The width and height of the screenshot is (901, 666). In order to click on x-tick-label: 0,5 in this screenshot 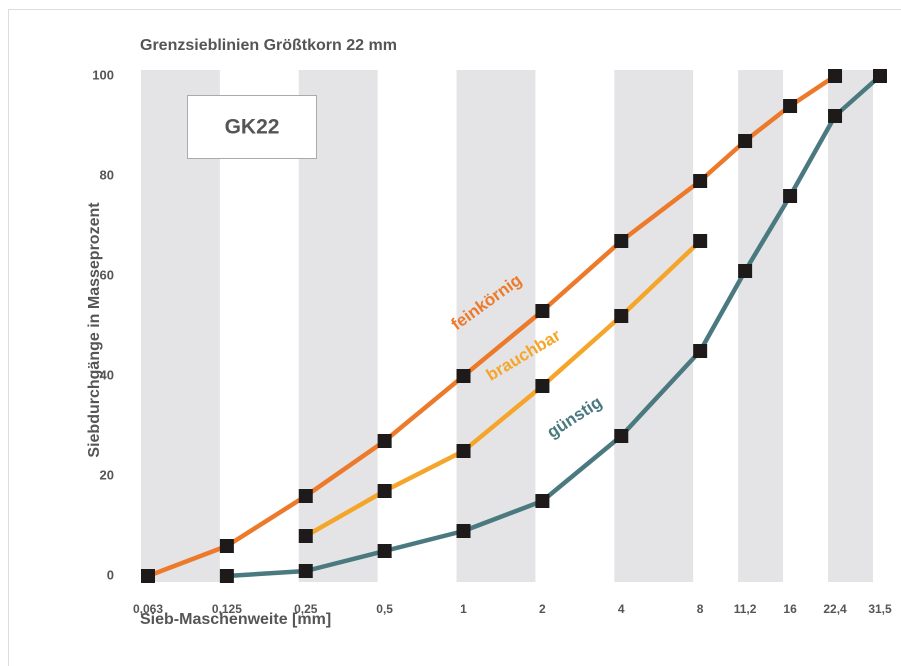, I will do `click(384, 609)`.